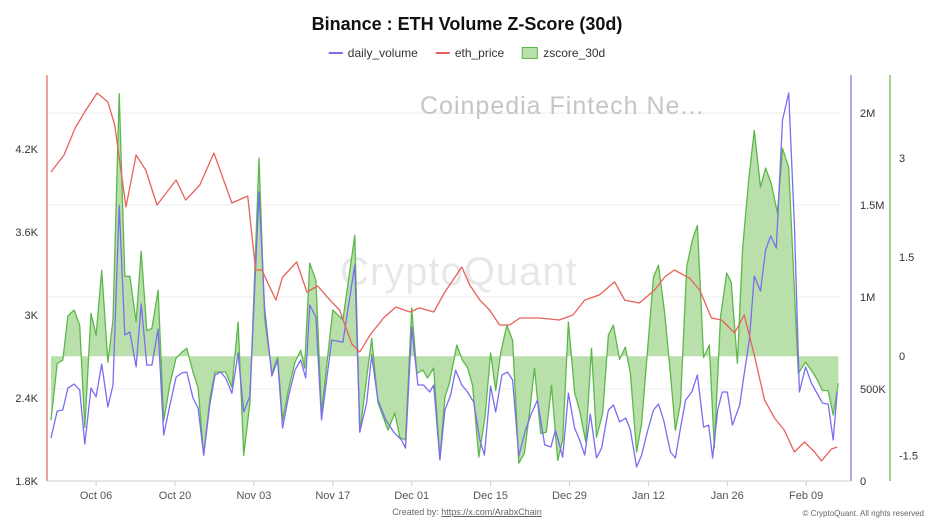 The image size is (934, 523). I want to click on x-tick-label: Oct 20, so click(175, 496).